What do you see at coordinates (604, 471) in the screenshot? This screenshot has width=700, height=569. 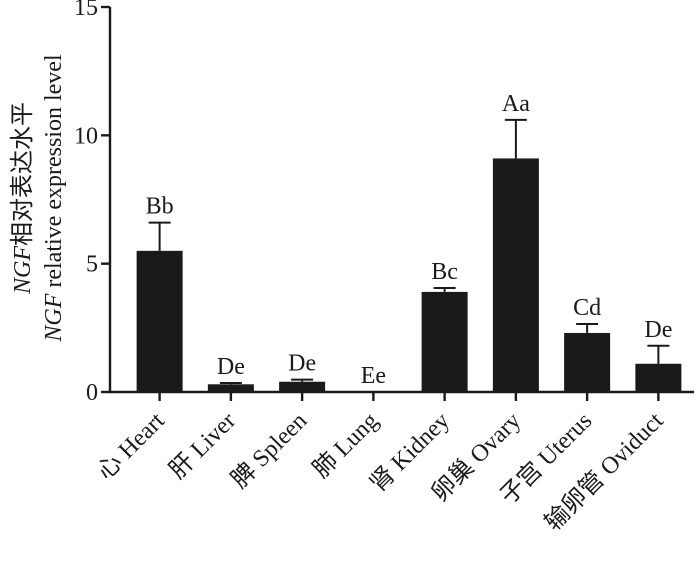 I see `category-label: 输卵管 Oviduct` at bounding box center [604, 471].